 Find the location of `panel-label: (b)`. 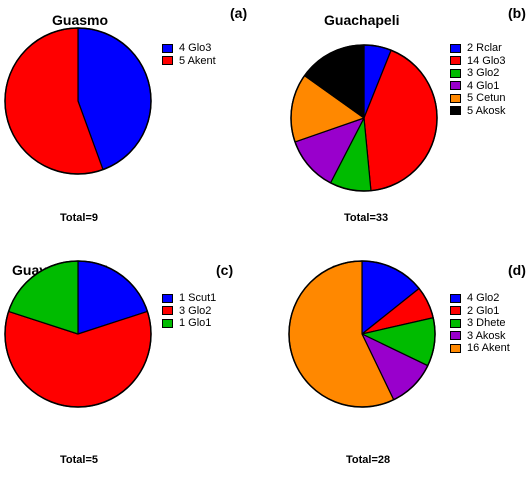

panel-label: (b) is located at coordinates (517, 13).